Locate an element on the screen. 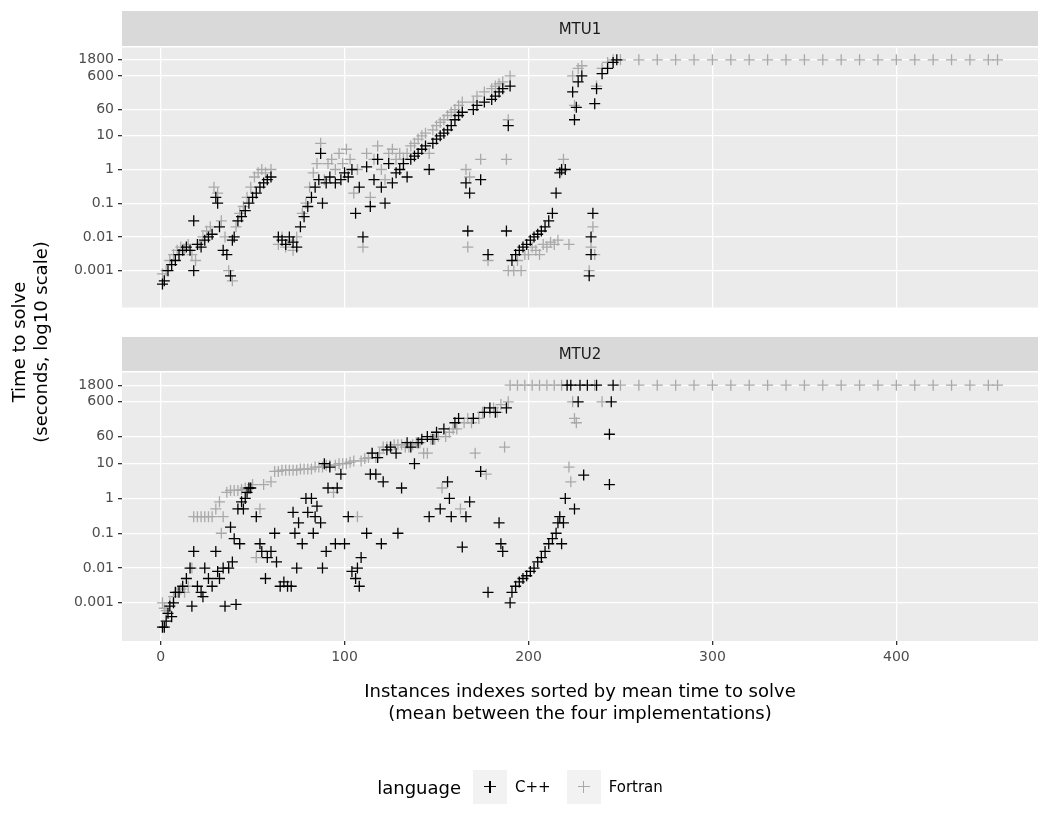 This screenshot has width=1050, height=823. legend-label: C++ is located at coordinates (533, 787).